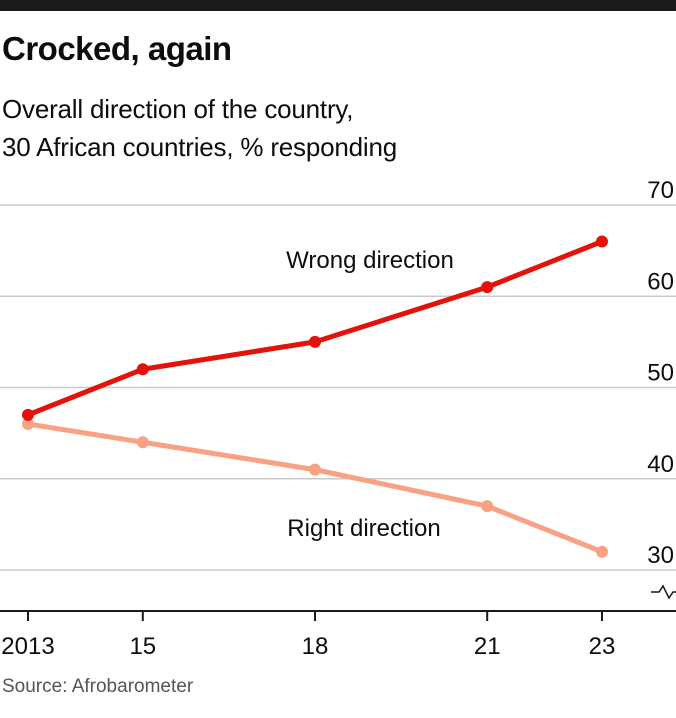  What do you see at coordinates (370, 260) in the screenshot?
I see `series-label-wrong-direction: Wrong direction` at bounding box center [370, 260].